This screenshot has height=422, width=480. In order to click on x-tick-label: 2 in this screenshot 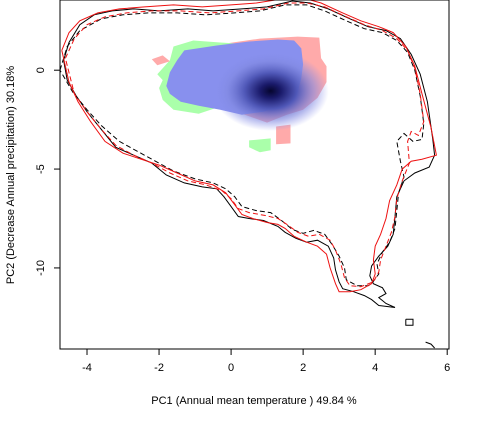, I will do `click(303, 368)`.